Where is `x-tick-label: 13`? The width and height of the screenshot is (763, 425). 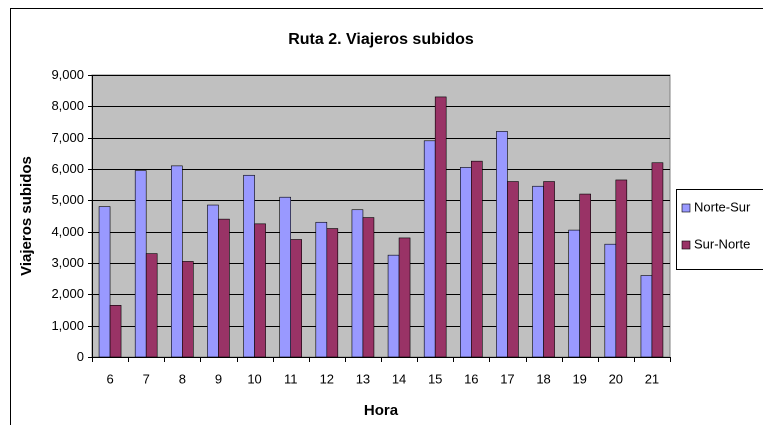
x-tick-label: 13 is located at coordinates (363, 378).